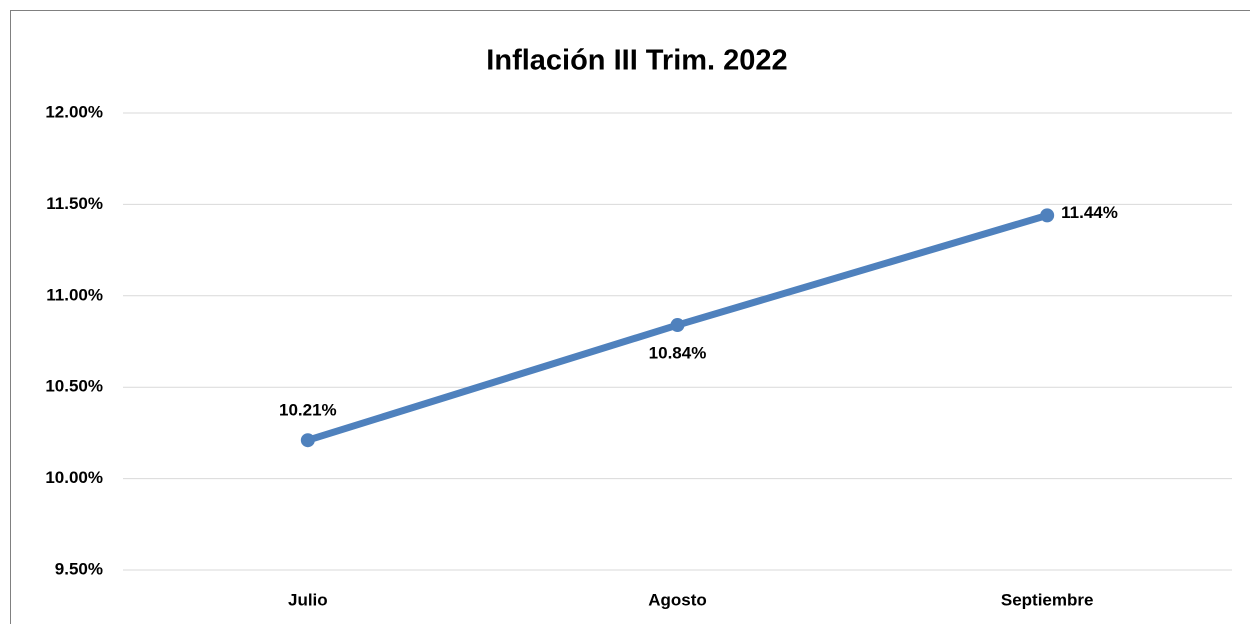 The image size is (1250, 624). Describe the element at coordinates (1047, 599) in the screenshot. I see `x-tick-label: Septiembre` at that location.